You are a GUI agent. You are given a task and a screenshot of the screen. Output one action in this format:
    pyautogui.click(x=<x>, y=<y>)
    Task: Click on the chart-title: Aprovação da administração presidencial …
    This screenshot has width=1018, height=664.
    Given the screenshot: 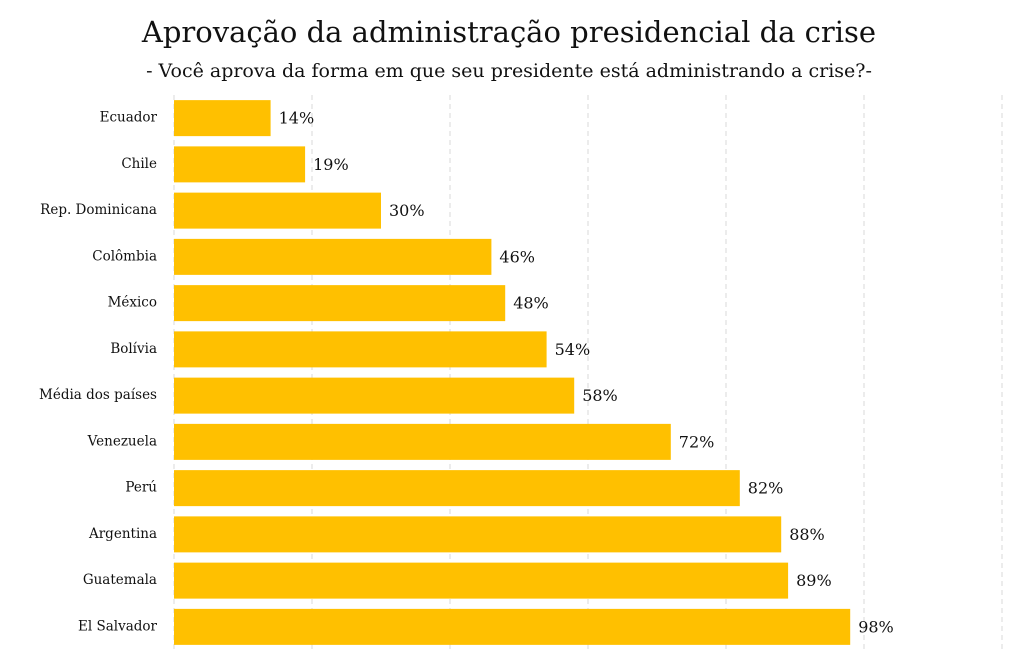 What is the action you would take?
    pyautogui.click(x=508, y=32)
    